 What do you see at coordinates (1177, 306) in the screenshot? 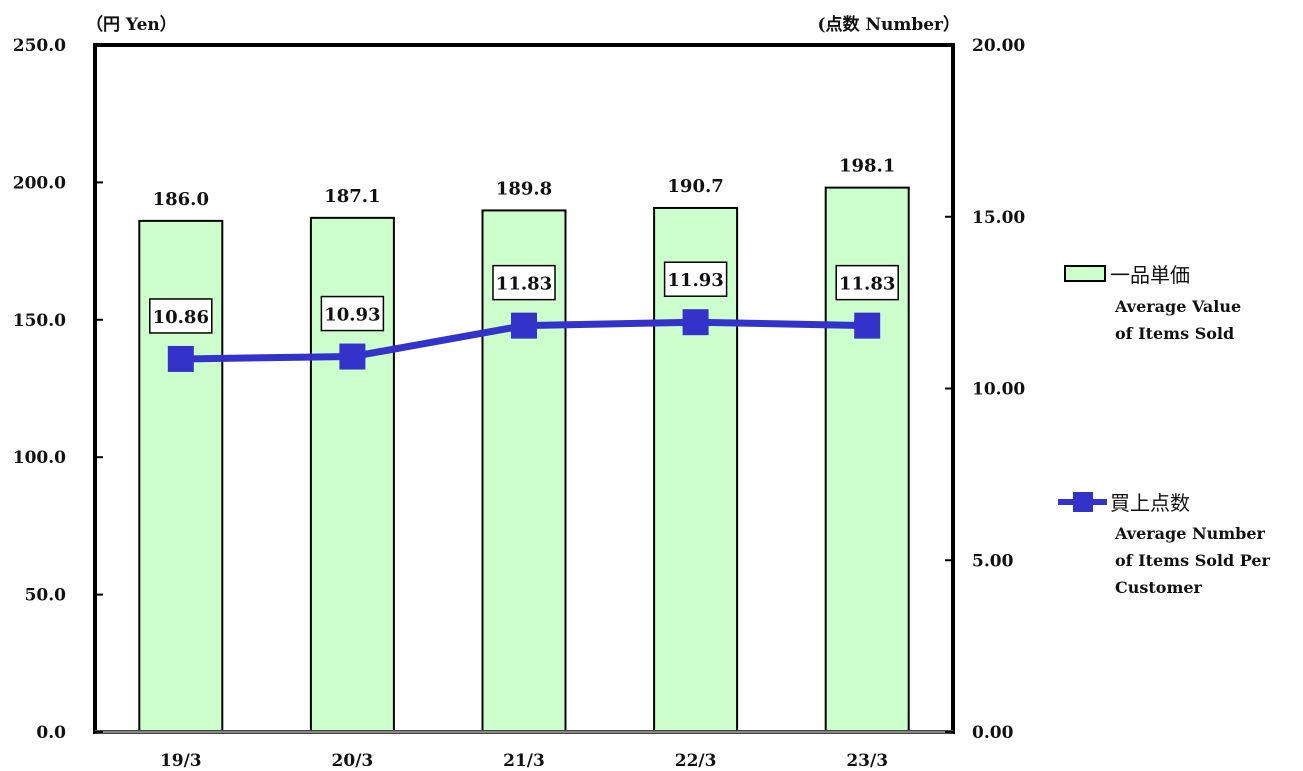
I see `legend-bar-name-en: Average Value` at bounding box center [1177, 306].